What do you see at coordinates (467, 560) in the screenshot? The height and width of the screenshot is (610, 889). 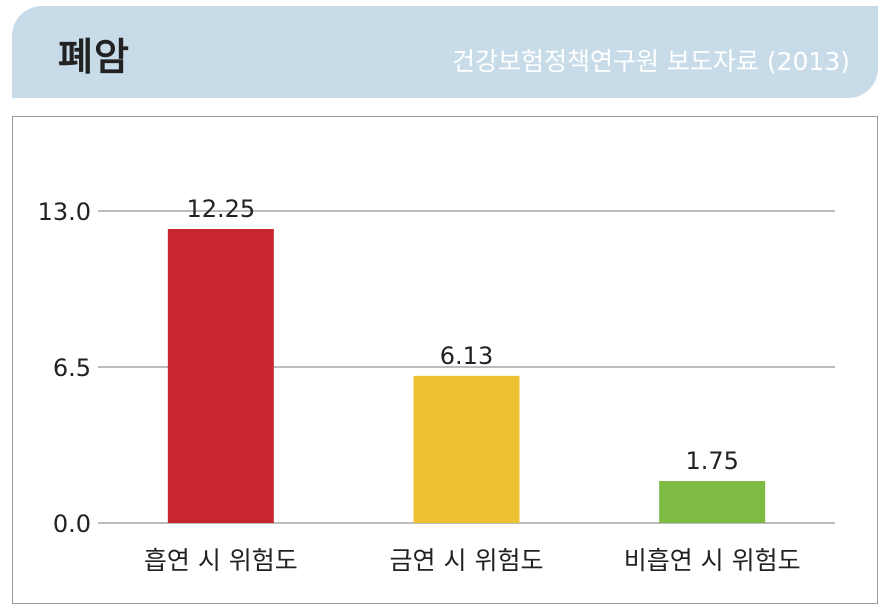 I see `x-category-label: 금연 시 위험도` at bounding box center [467, 560].